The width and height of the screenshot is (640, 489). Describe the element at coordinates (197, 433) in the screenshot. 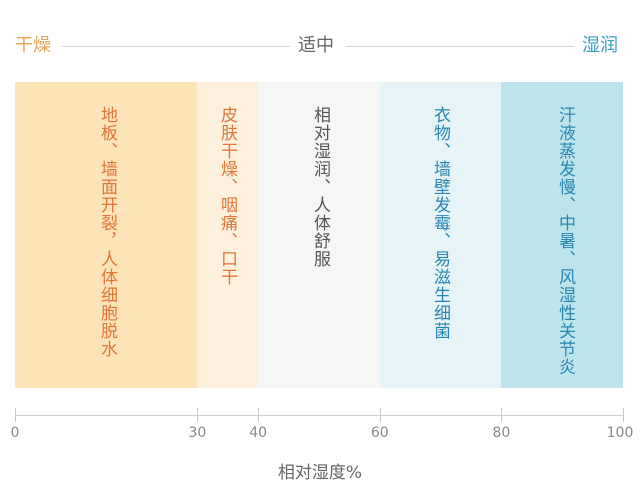

I see `tick-label: 30` at that location.